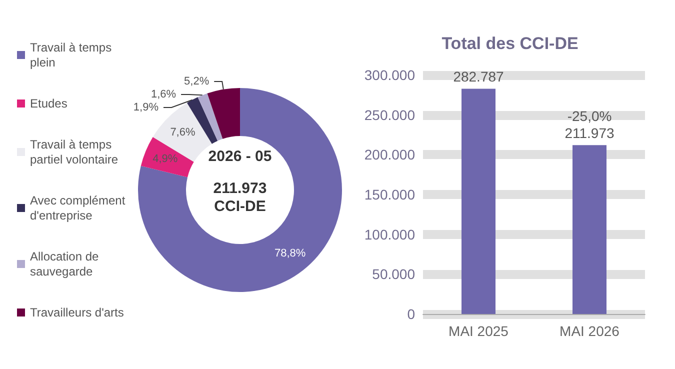 The image size is (675, 369). Describe the element at coordinates (390, 114) in the screenshot. I see `y-tick-label: 250.000` at that location.